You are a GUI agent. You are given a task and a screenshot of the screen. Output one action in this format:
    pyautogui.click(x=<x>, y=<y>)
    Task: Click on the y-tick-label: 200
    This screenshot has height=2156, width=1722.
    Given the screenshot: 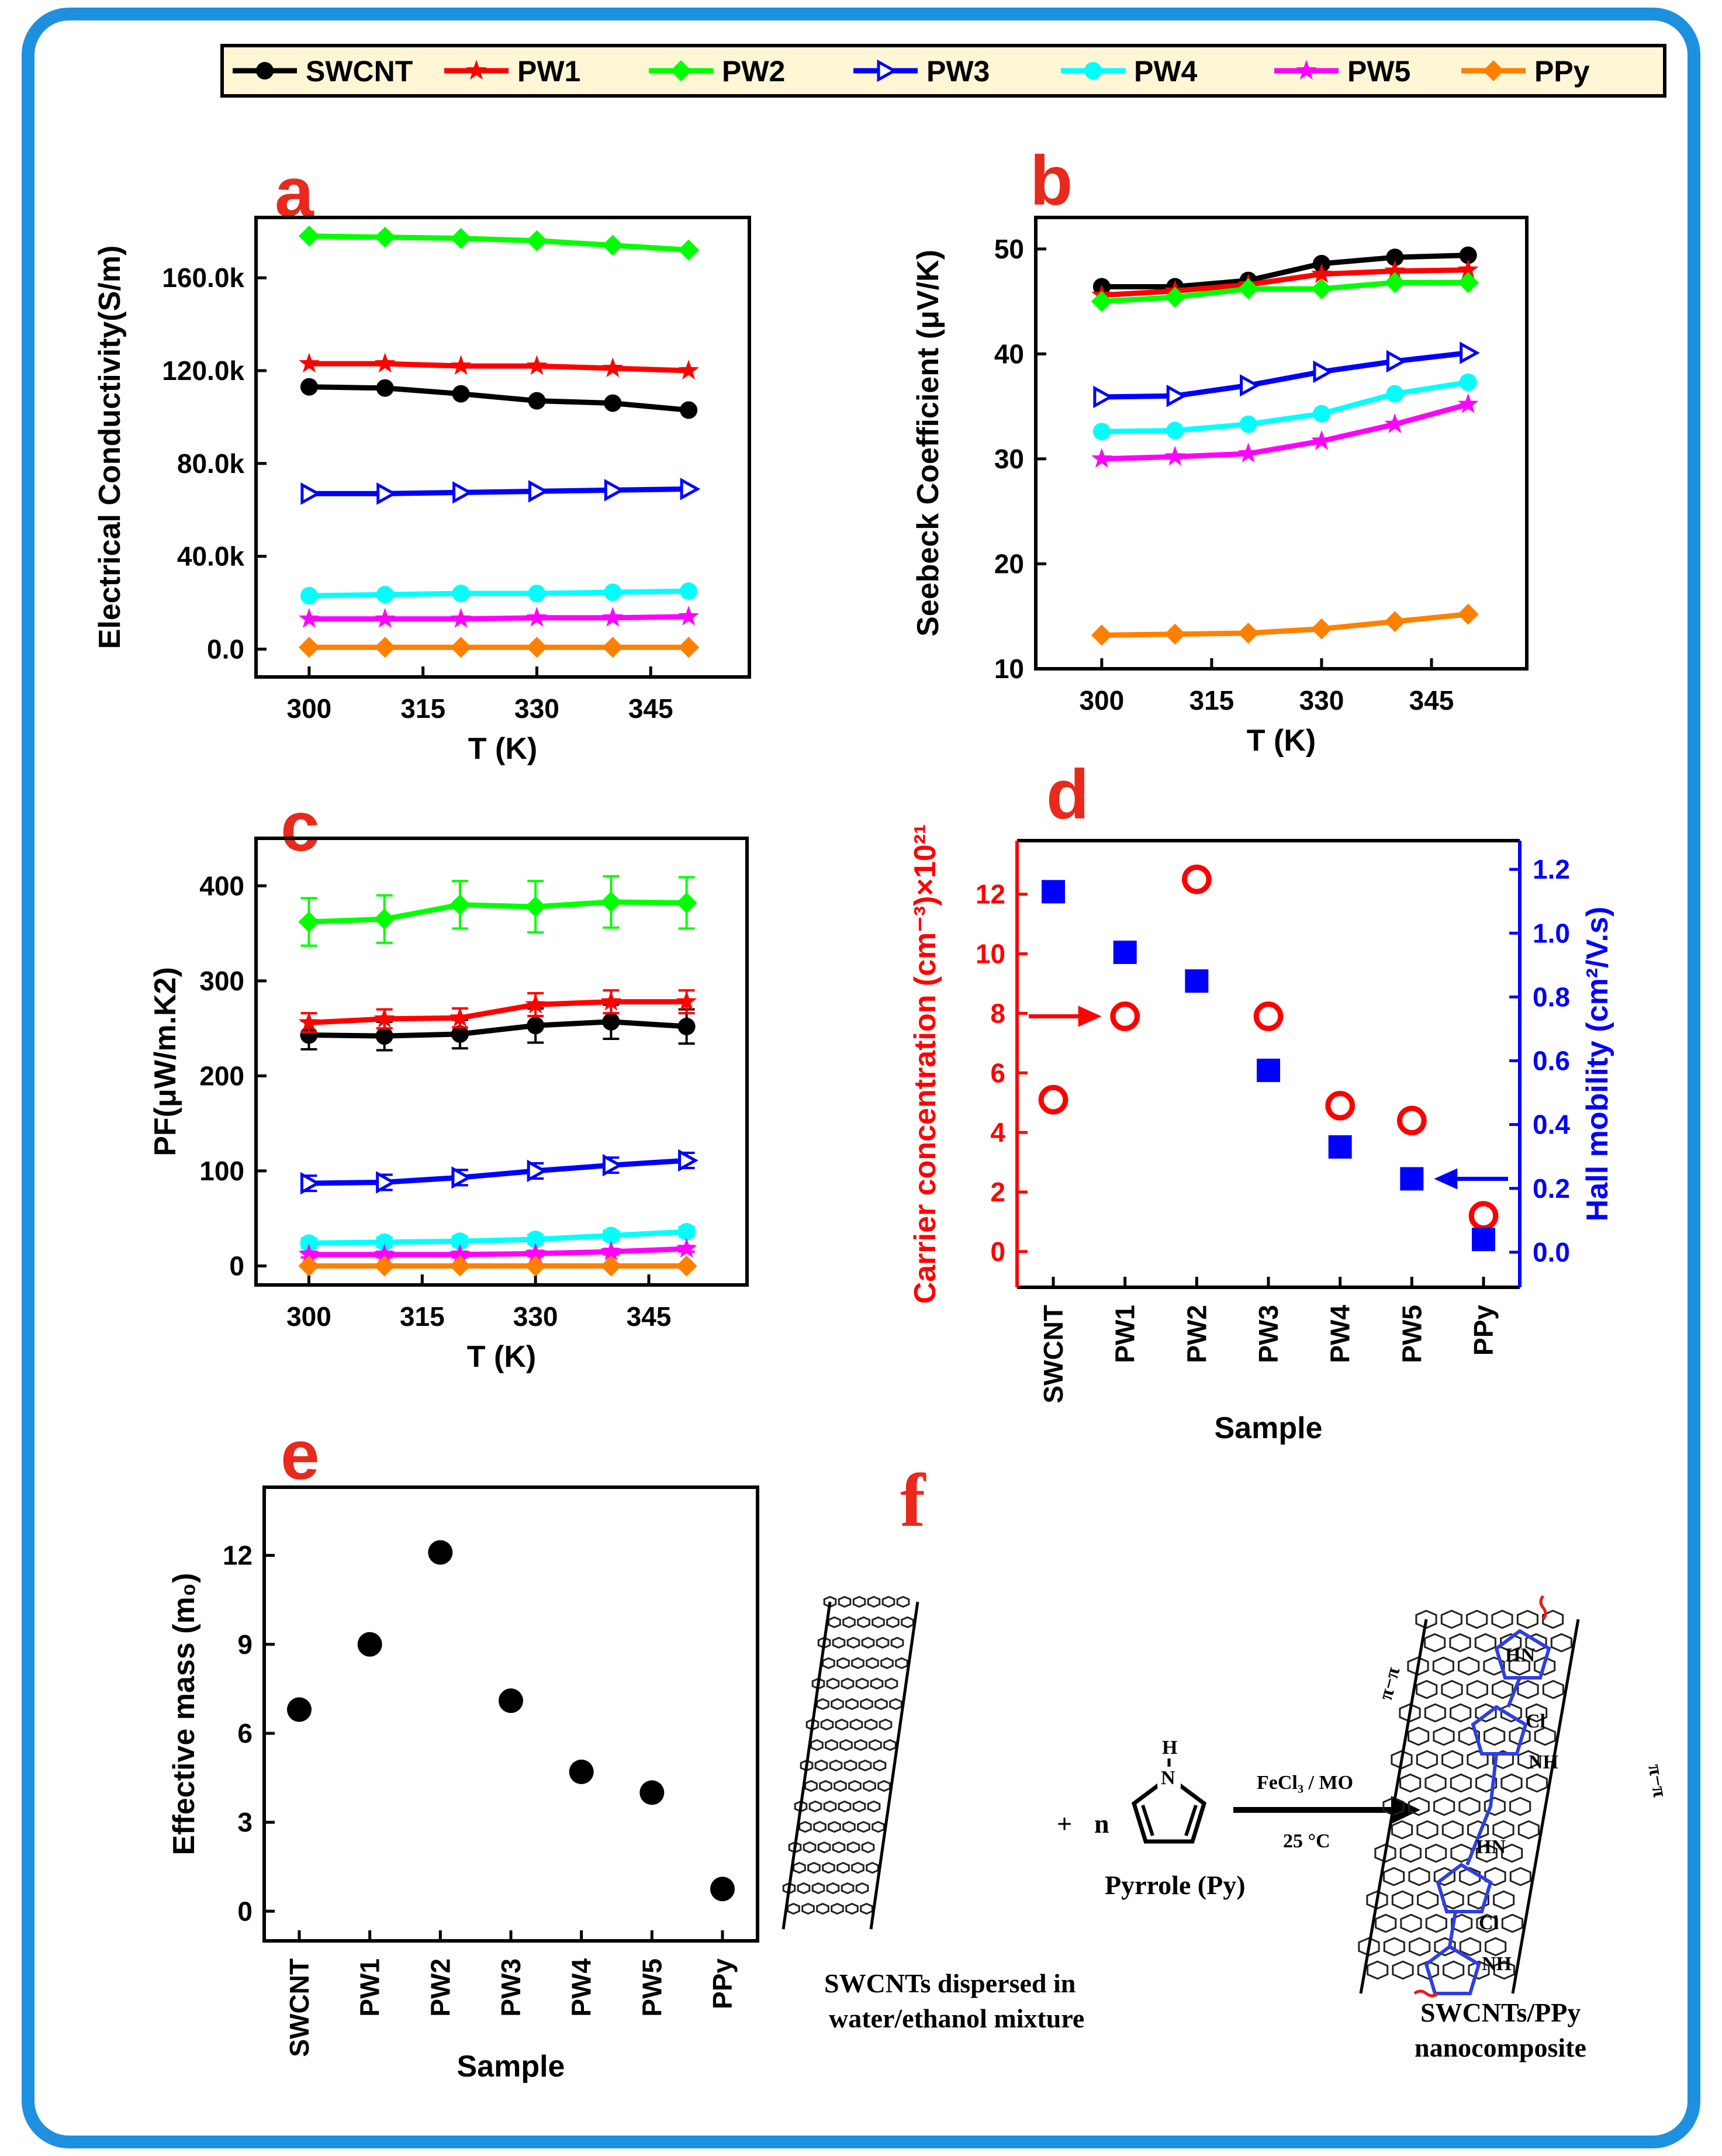 What is the action you would take?
    pyautogui.click(x=221, y=1075)
    